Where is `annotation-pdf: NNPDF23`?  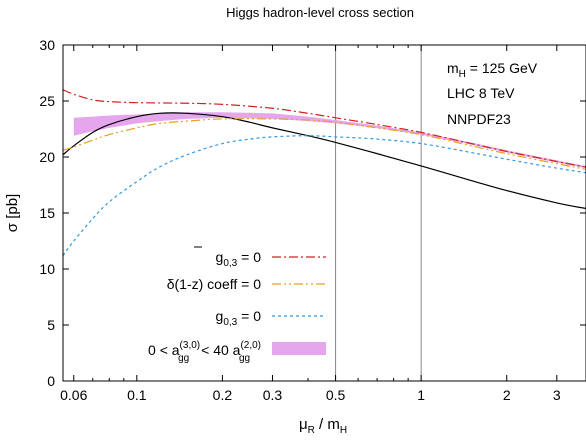 annotation-pdf: NNPDF23 is located at coordinates (479, 119).